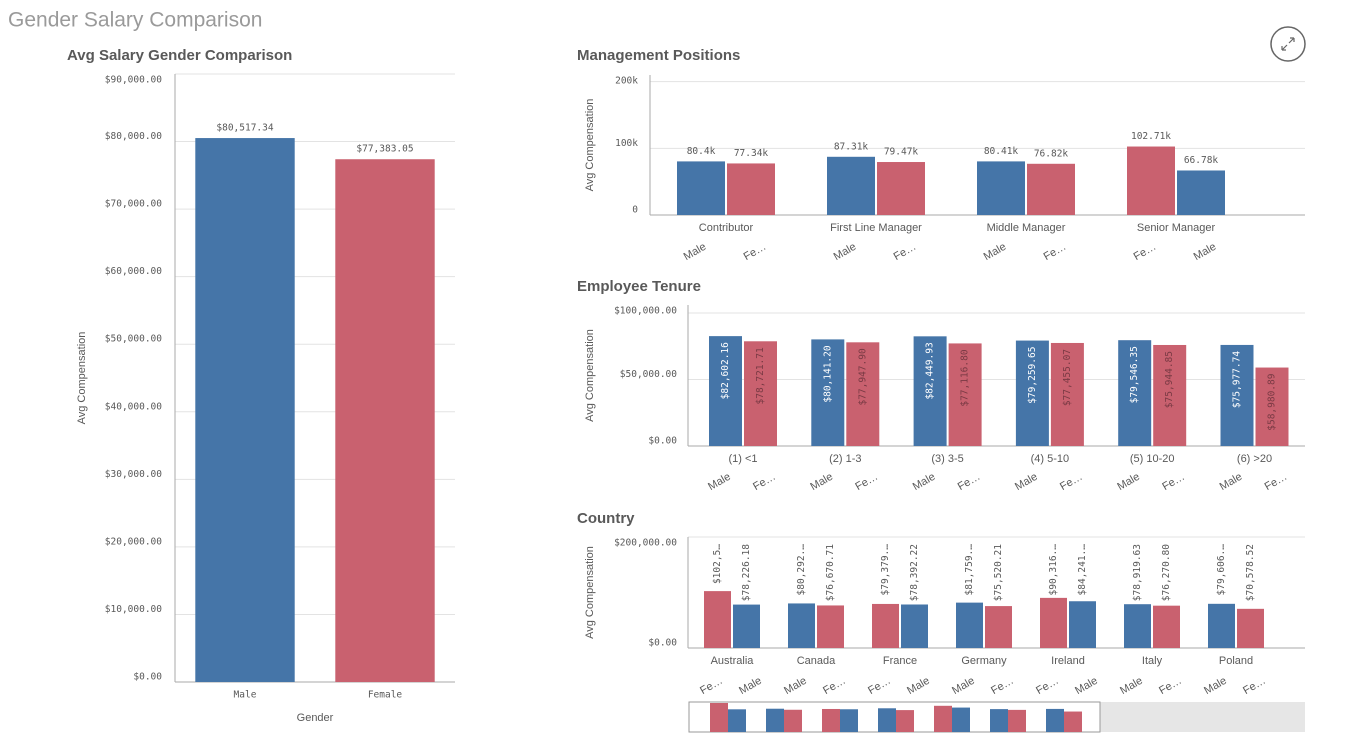 Image resolution: width=1372 pixels, height=738 pixels. Describe the element at coordinates (998, 572) in the screenshot. I see `value-label: $75,520.21` at that location.